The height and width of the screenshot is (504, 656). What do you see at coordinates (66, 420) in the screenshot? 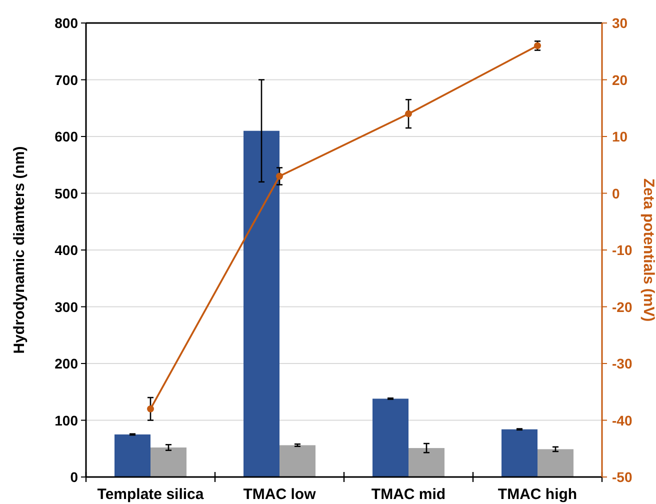
I see `y-tick-label: 100` at bounding box center [66, 420].